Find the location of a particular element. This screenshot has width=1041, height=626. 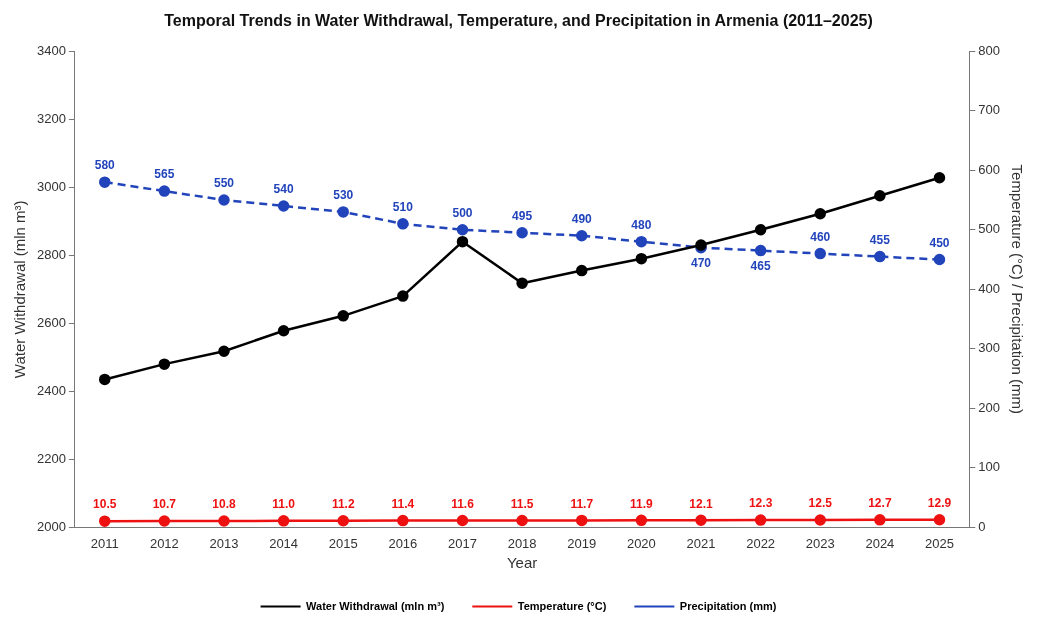

data-label: 565 is located at coordinates (164, 174).